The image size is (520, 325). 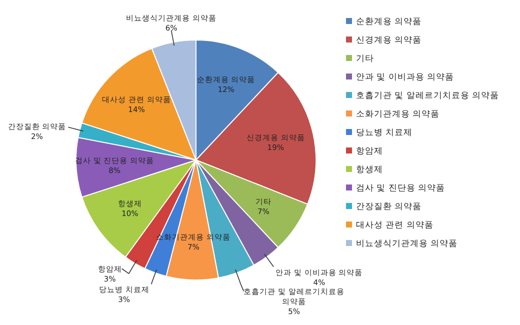 I want to click on legend-label: 비뇨생식기관계용 의약품, so click(x=407, y=244).